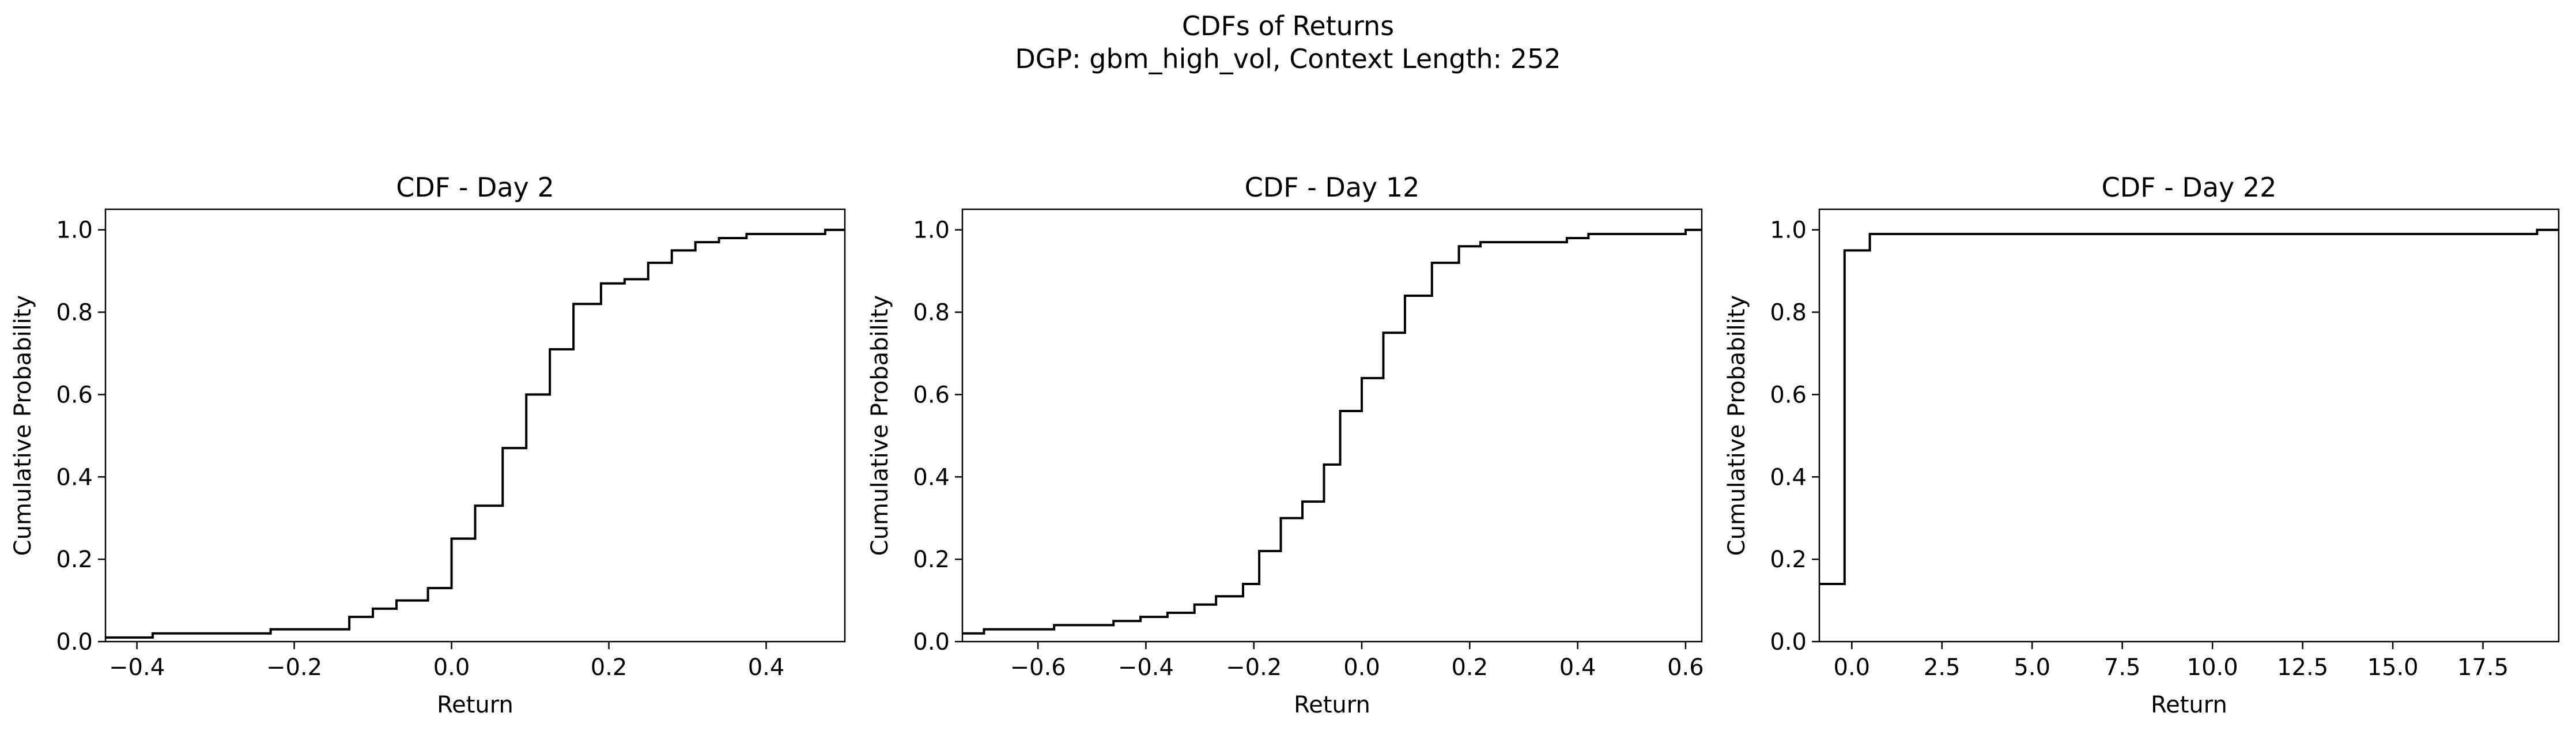  I want to click on x-tick-label: 15.0, so click(2393, 667).